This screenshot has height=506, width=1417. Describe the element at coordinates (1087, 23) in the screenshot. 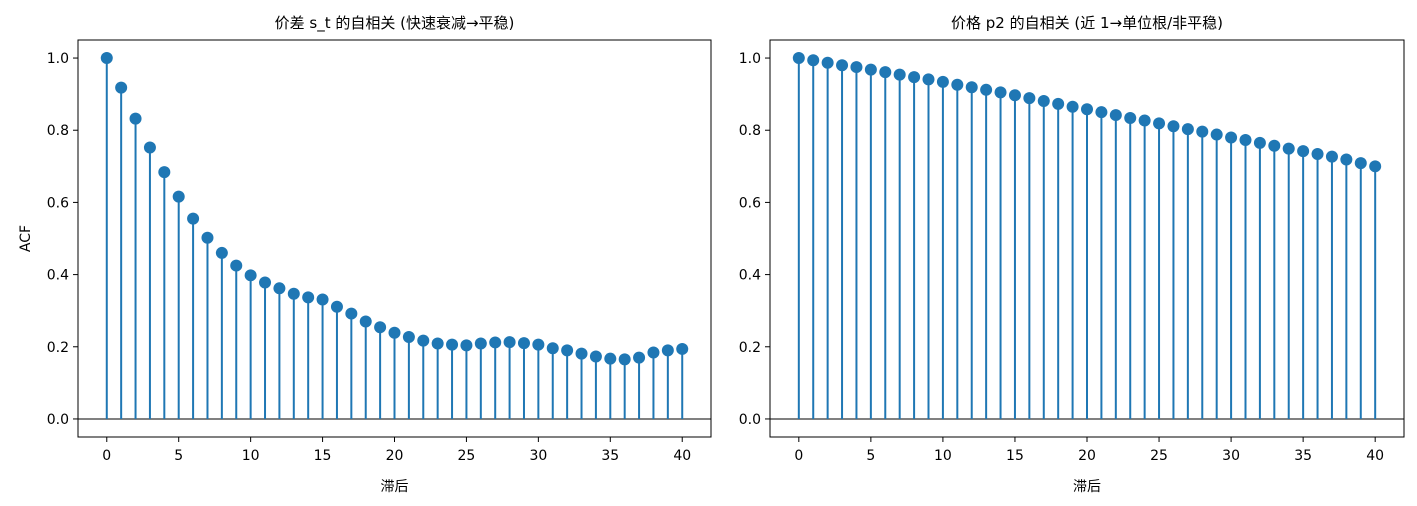

I see `chart-title: 价格 p2 的自相关 (近 1→单位根/非平稳)` at that location.